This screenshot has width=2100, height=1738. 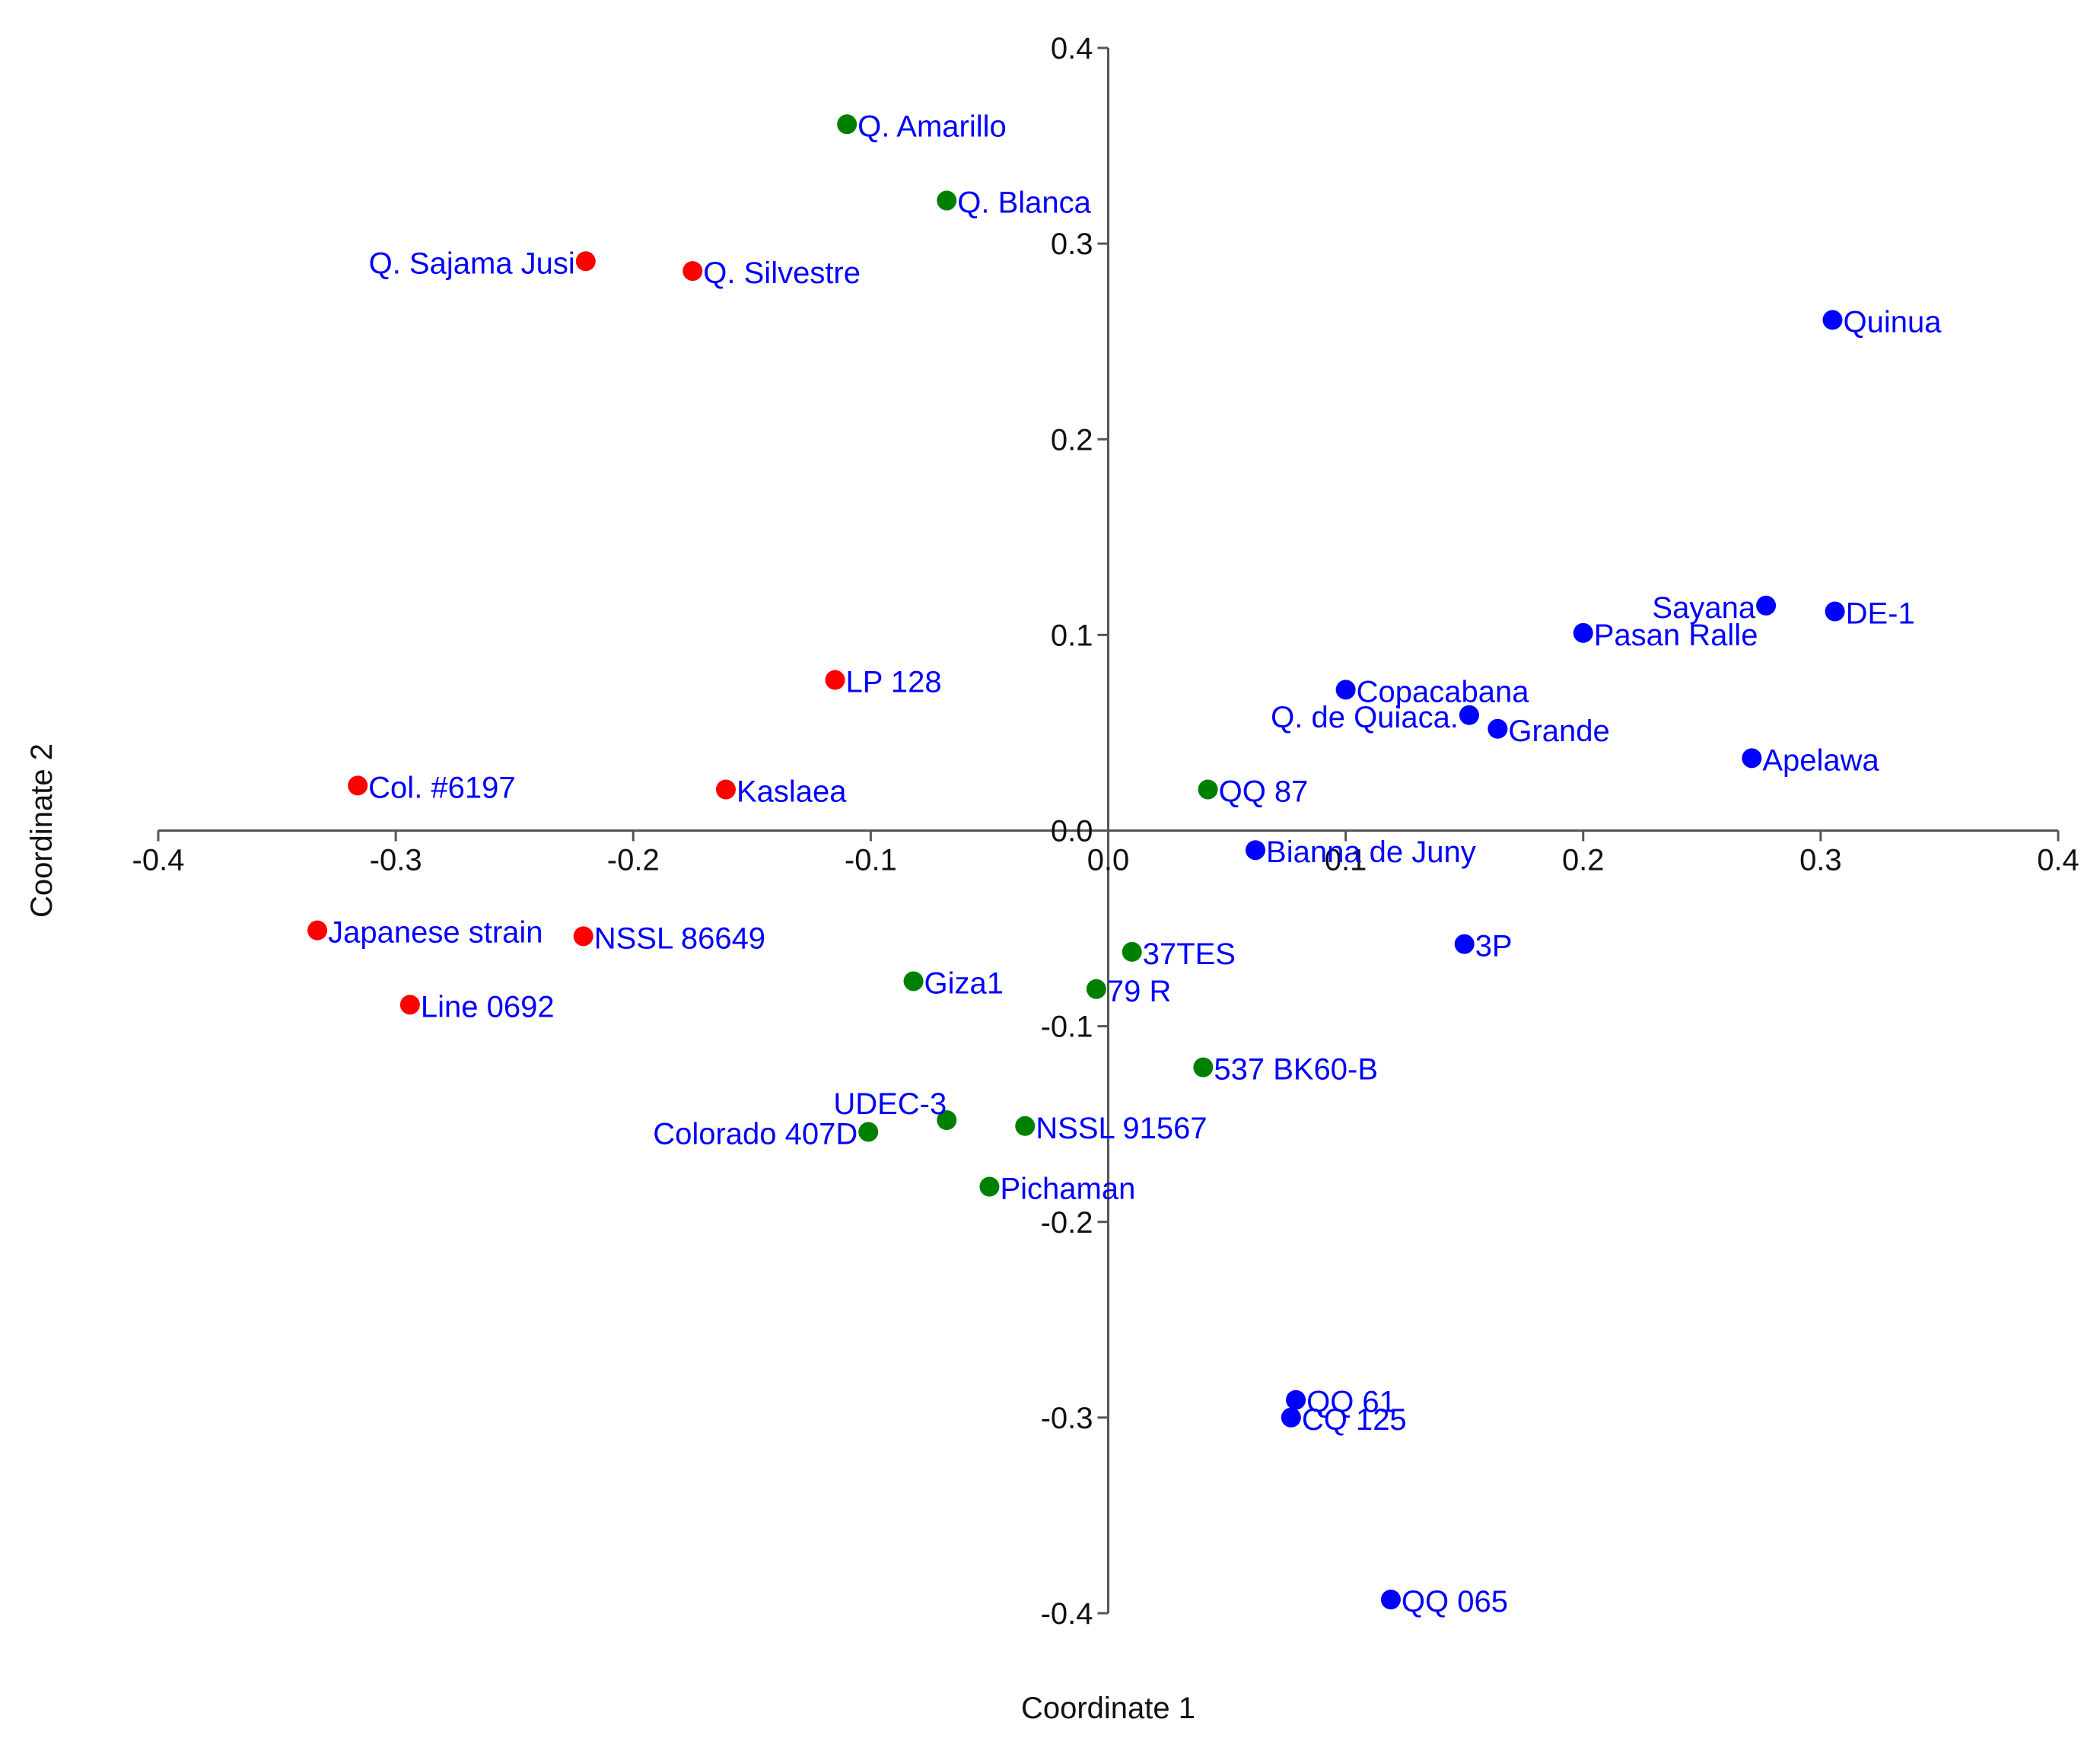 I want to click on point-label: Q. Blanca, so click(x=1024, y=203).